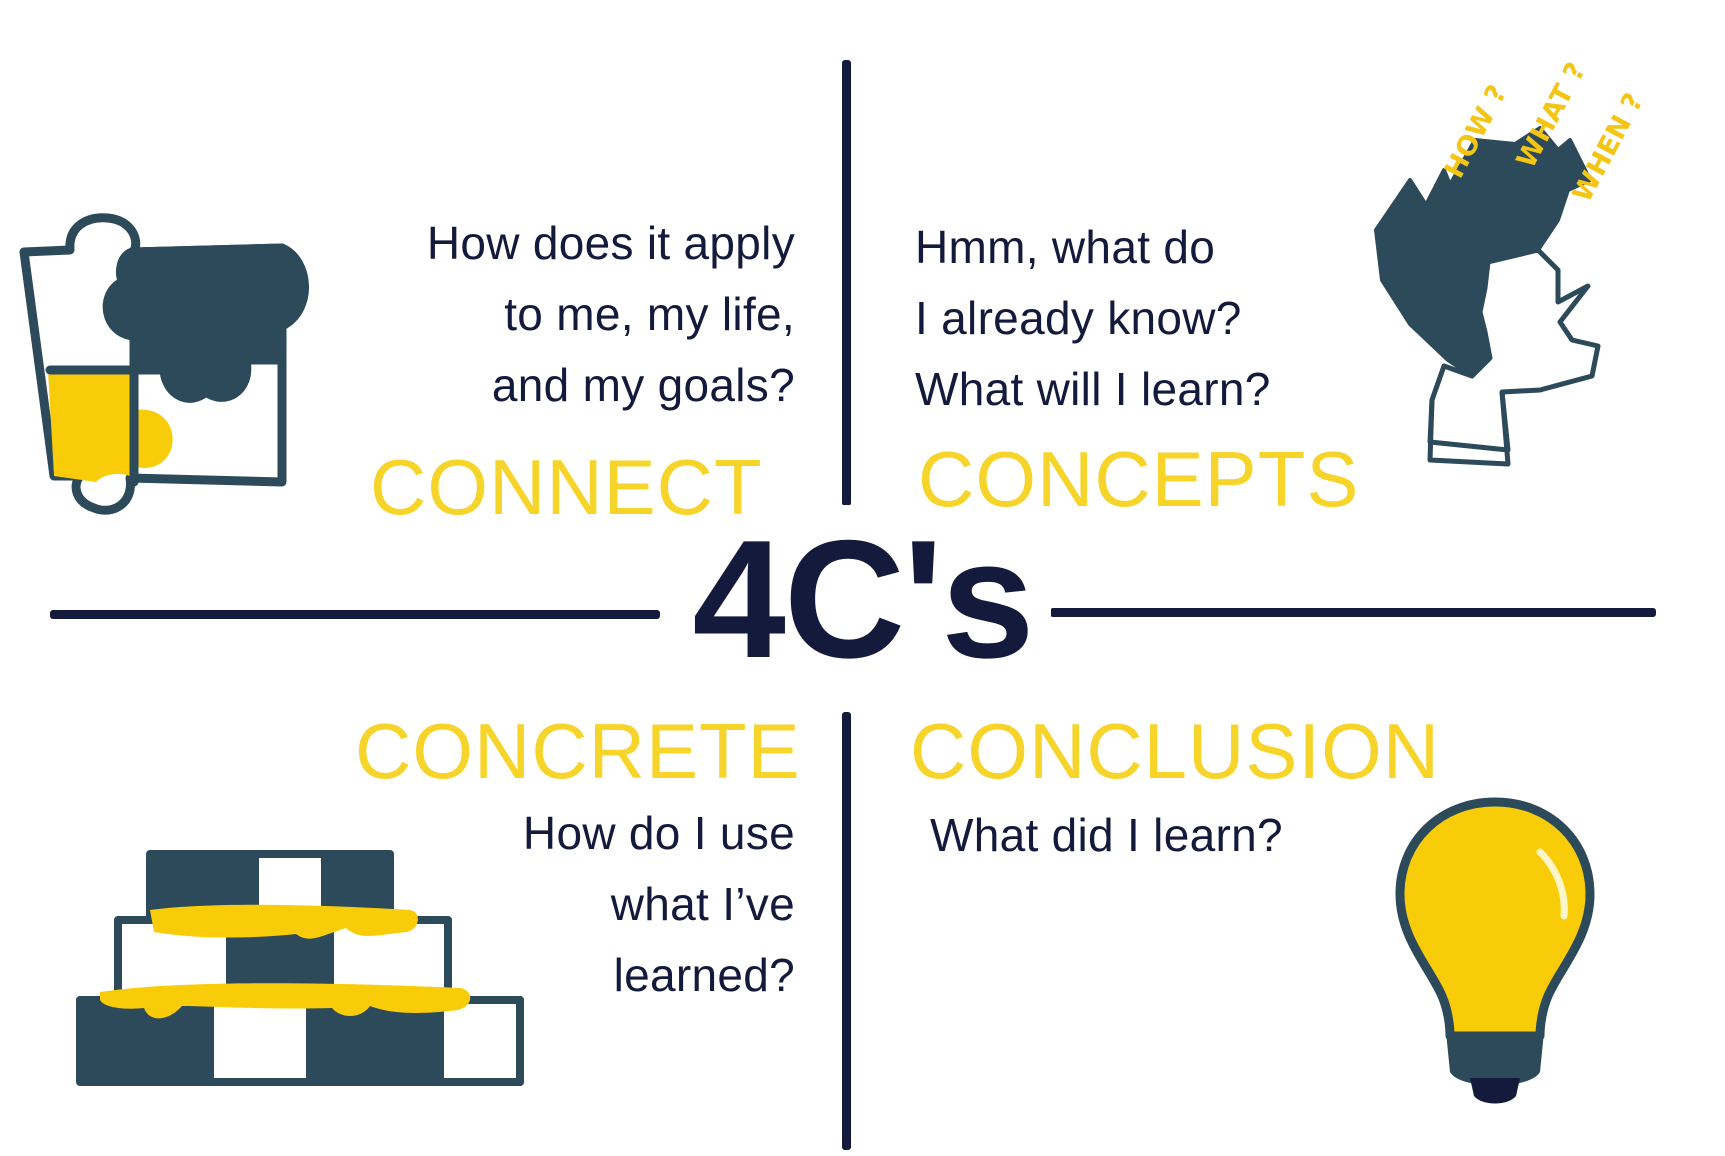 Image resolution: width=1725 pixels, height=1156 pixels. I want to click on vertical-divider-bottom, so click(846, 931).